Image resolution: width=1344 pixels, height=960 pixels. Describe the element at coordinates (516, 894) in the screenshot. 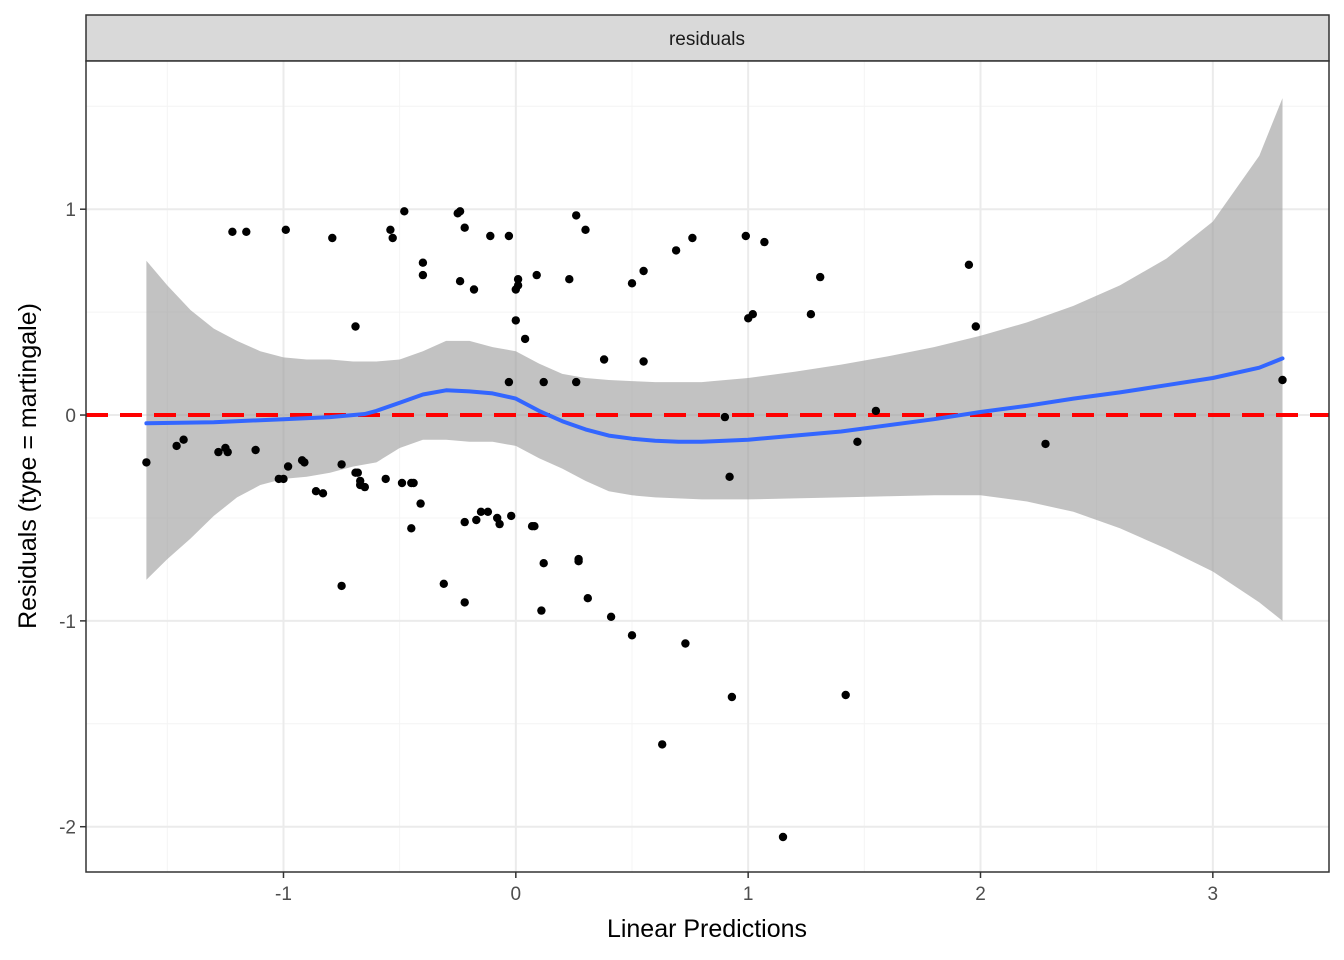

I see `x-tick-label: 0` at that location.